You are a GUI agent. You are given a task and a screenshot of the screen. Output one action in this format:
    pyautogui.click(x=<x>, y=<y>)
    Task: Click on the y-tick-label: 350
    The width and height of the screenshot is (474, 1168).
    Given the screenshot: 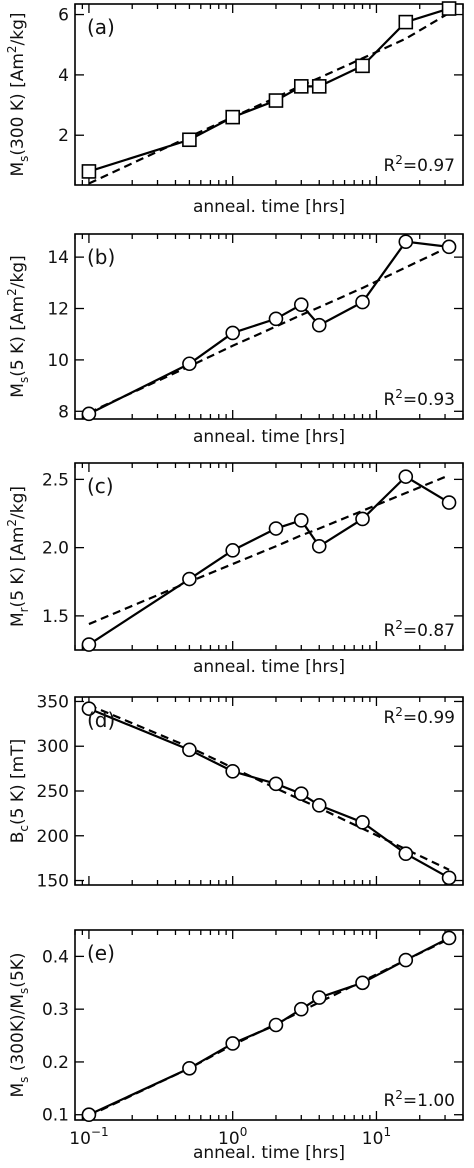 What is the action you would take?
    pyautogui.click(x=53, y=702)
    